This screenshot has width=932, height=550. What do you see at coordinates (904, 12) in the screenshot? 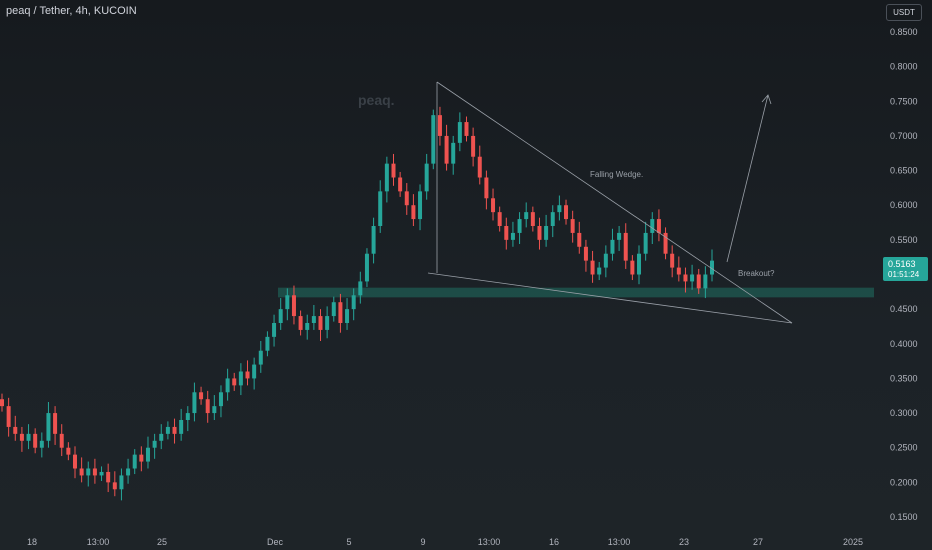
I see `currency-unit-button: USDT` at bounding box center [904, 12].